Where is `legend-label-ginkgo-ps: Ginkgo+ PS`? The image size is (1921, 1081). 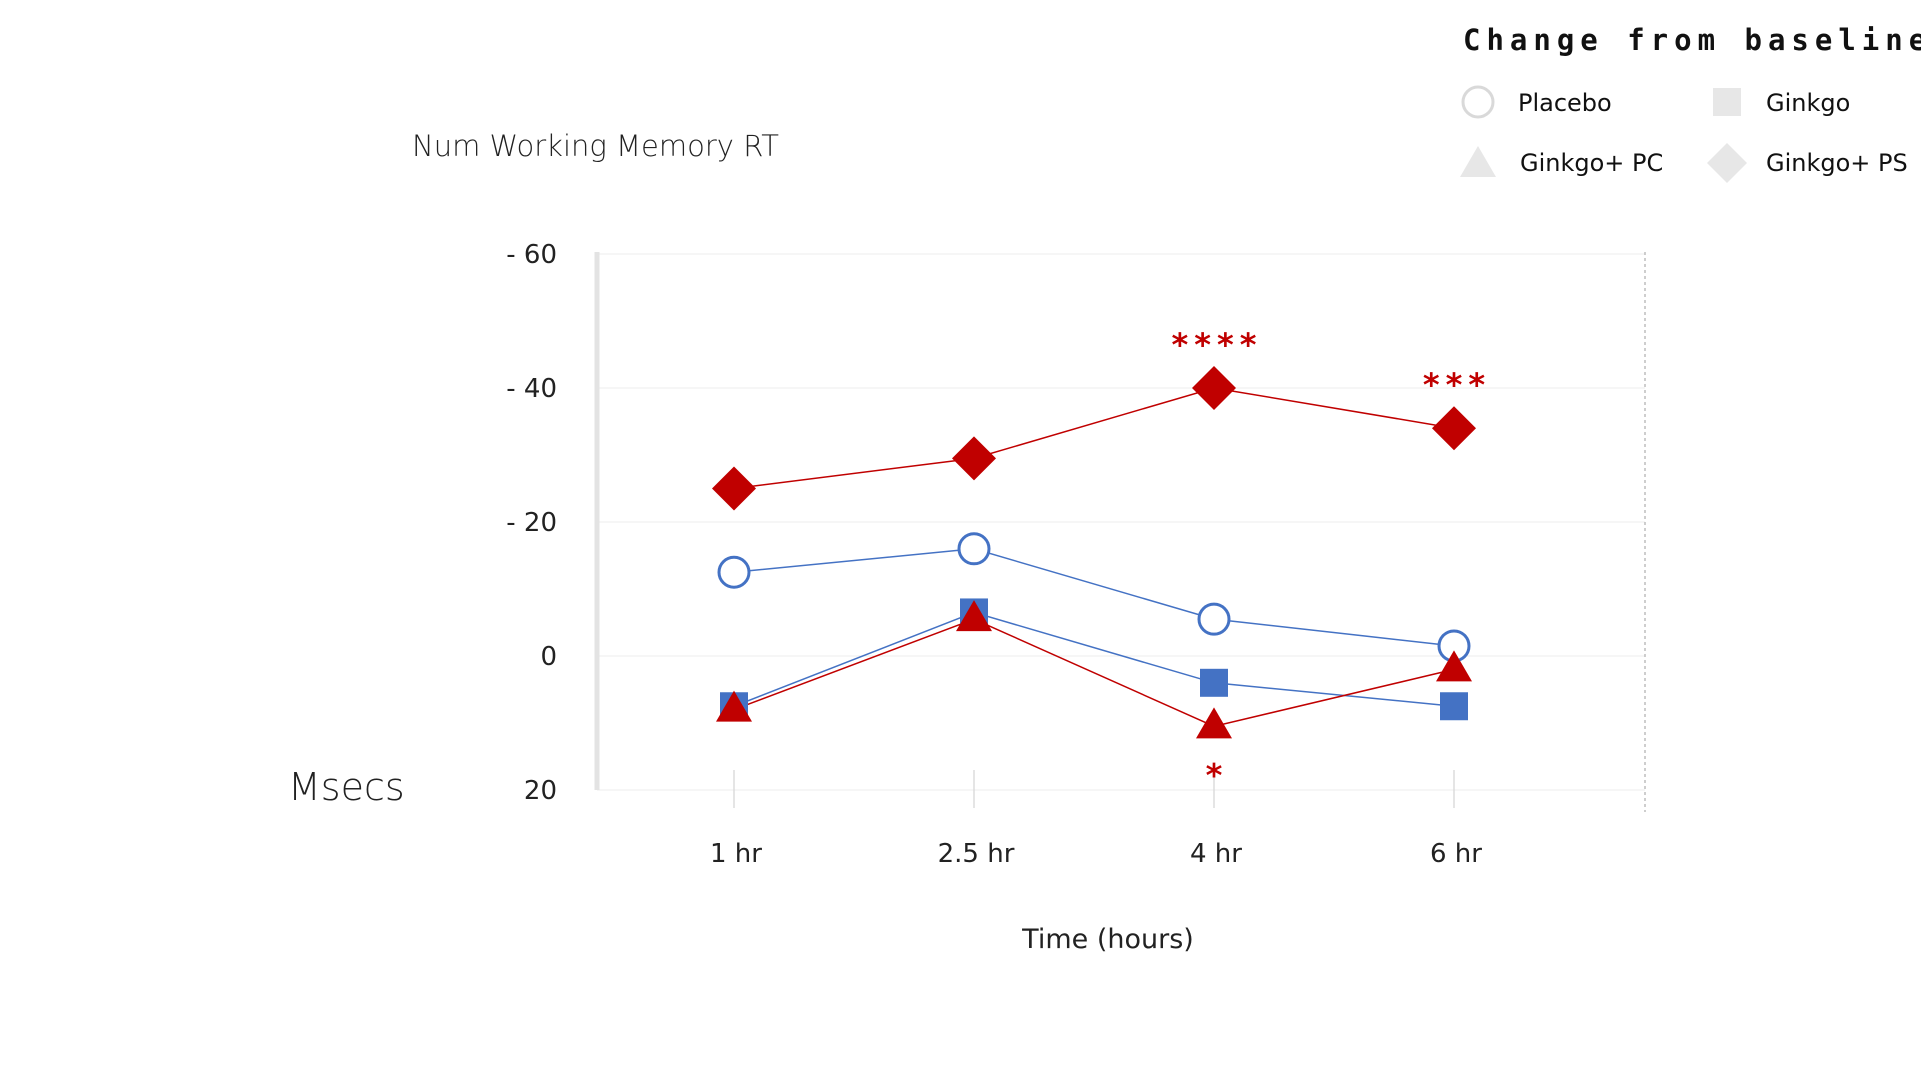
legend-label-ginkgo-ps: Ginkgo+ PS is located at coordinates (1837, 163).